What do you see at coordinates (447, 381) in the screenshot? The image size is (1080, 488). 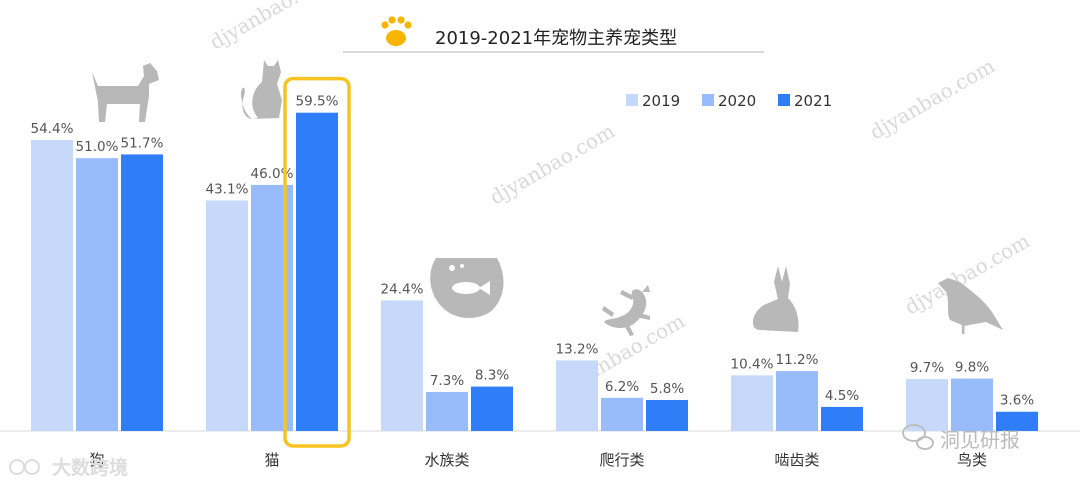 I see `data-label-2020-2: 7.3%` at bounding box center [447, 381].